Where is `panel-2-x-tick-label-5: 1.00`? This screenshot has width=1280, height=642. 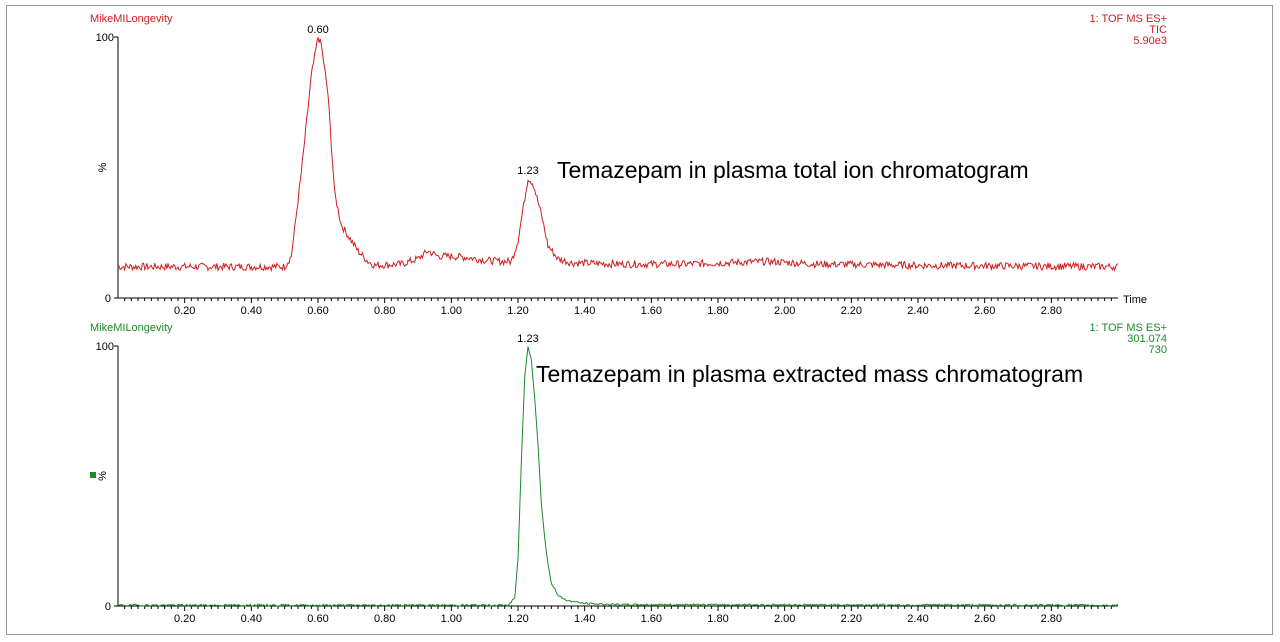
panel-2-x-tick-label-5: 1.00 is located at coordinates (451, 619).